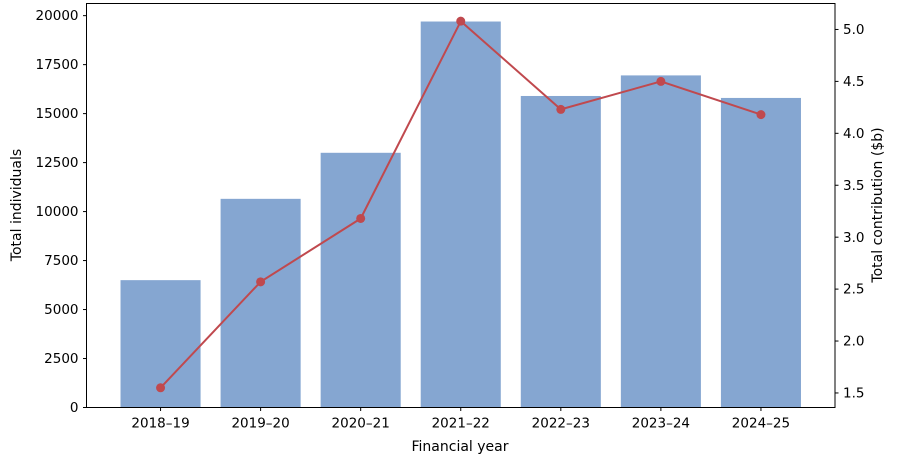 This screenshot has height=465, width=900. What do you see at coordinates (261, 282) in the screenshot?
I see `line-marker-2019–20` at bounding box center [261, 282].